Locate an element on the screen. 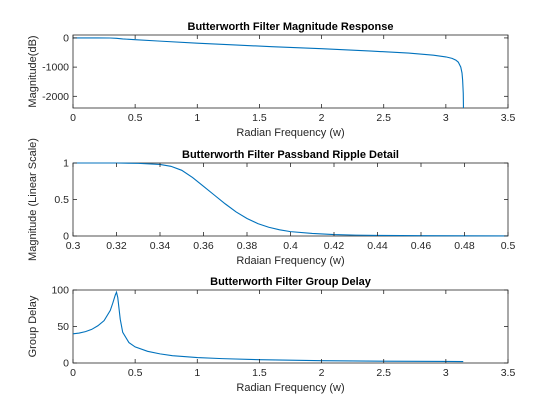  x-tick-label: 0.32 is located at coordinates (116, 246).